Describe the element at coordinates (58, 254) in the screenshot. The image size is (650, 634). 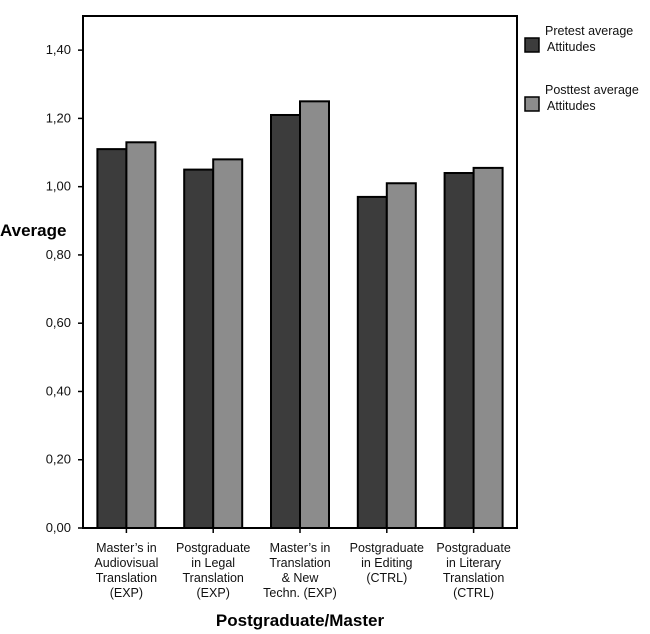
I see `y-tick-label: 0,80` at that location.